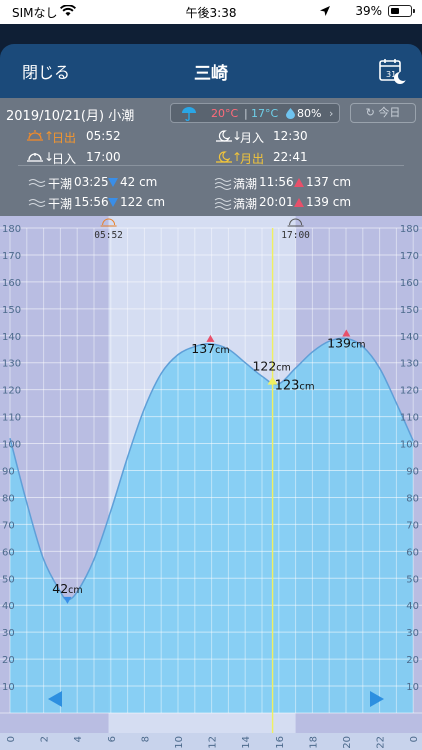 The width and height of the screenshot is (422, 750). I want to click on moonrise-icon, so click(224, 157).